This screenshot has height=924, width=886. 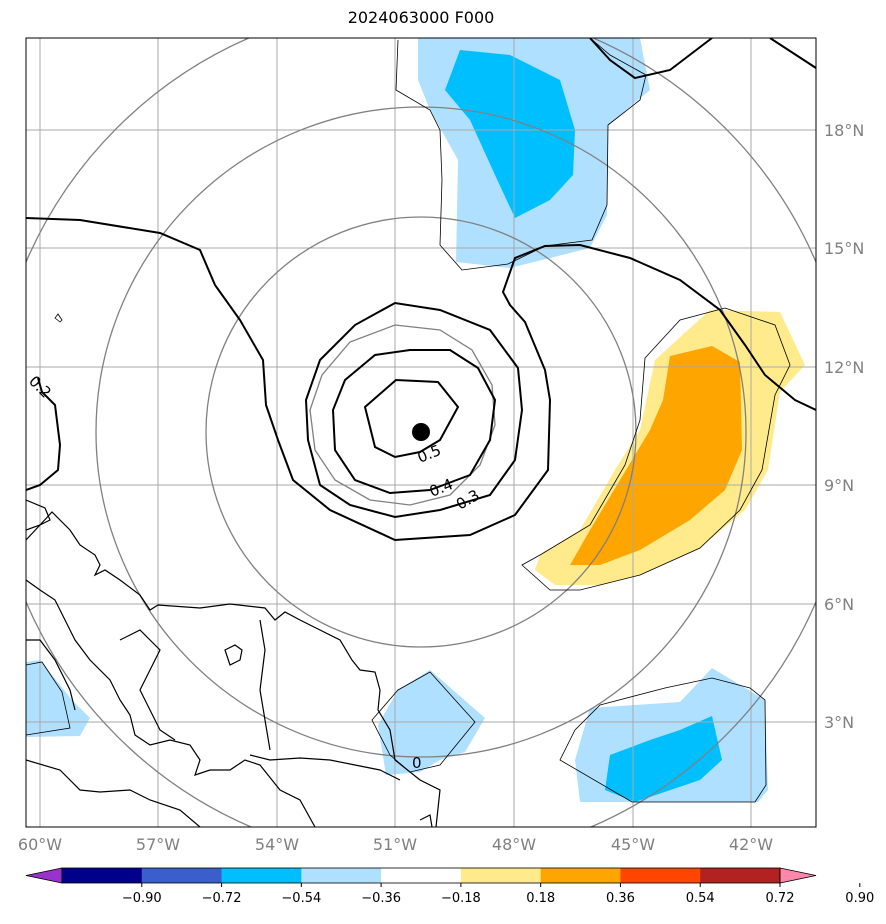 I want to click on lat-label: 12°N, so click(x=844, y=367).